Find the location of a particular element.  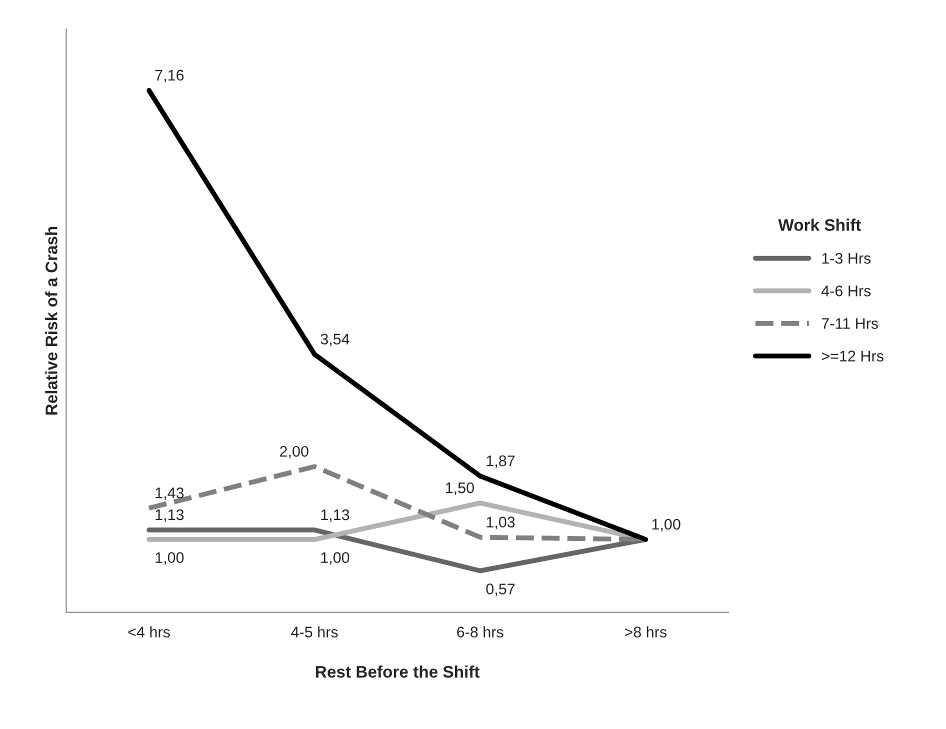

data-label: 7,16 is located at coordinates (169, 76).